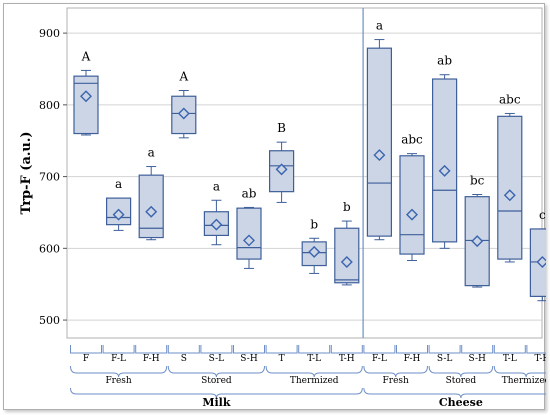 The width and height of the screenshot is (550, 415). I want to click on y-tick-label: 500, so click(49, 320).